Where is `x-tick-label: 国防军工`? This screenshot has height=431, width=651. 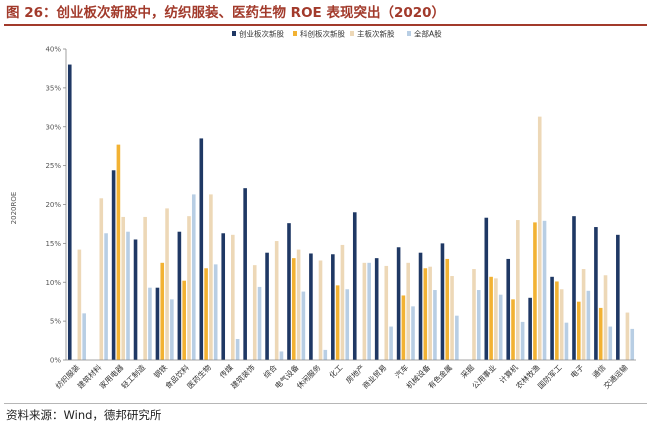
x-tick-label: 国防军工 is located at coordinates (549, 376).